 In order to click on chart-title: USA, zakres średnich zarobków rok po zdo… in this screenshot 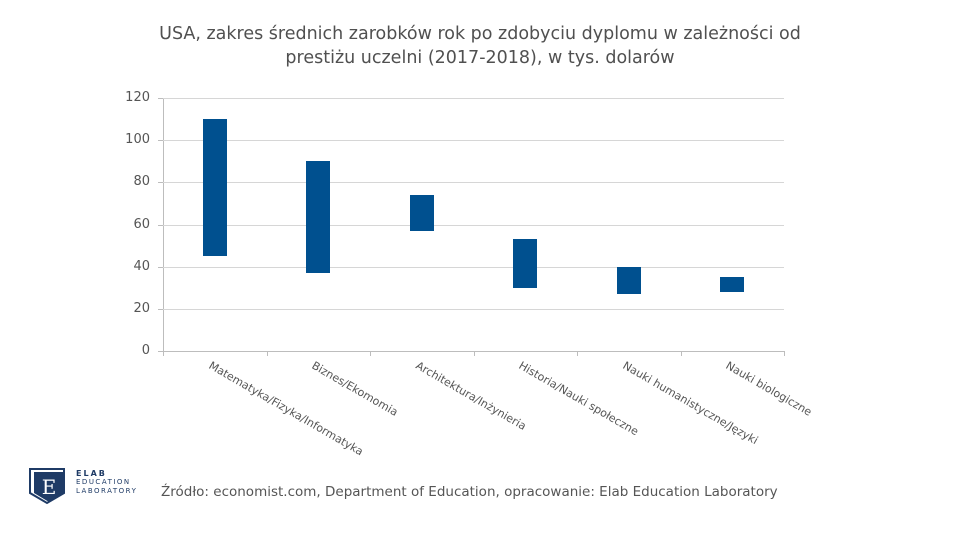, I will do `click(480, 46)`.